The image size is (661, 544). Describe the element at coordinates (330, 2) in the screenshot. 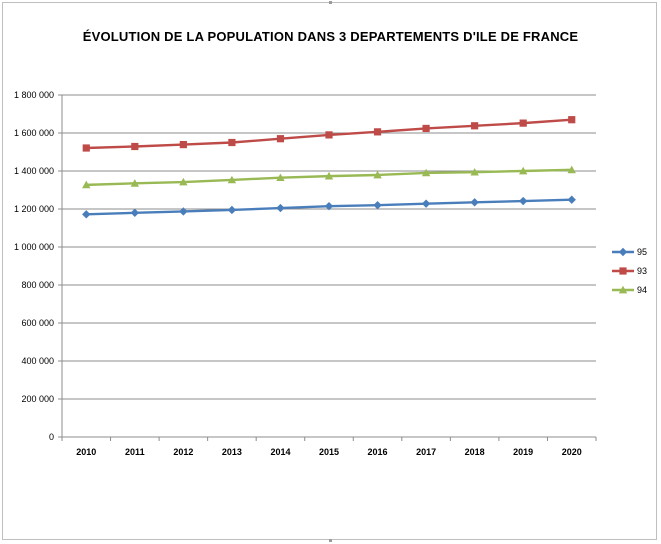

I see `resize-handle-top` at that location.